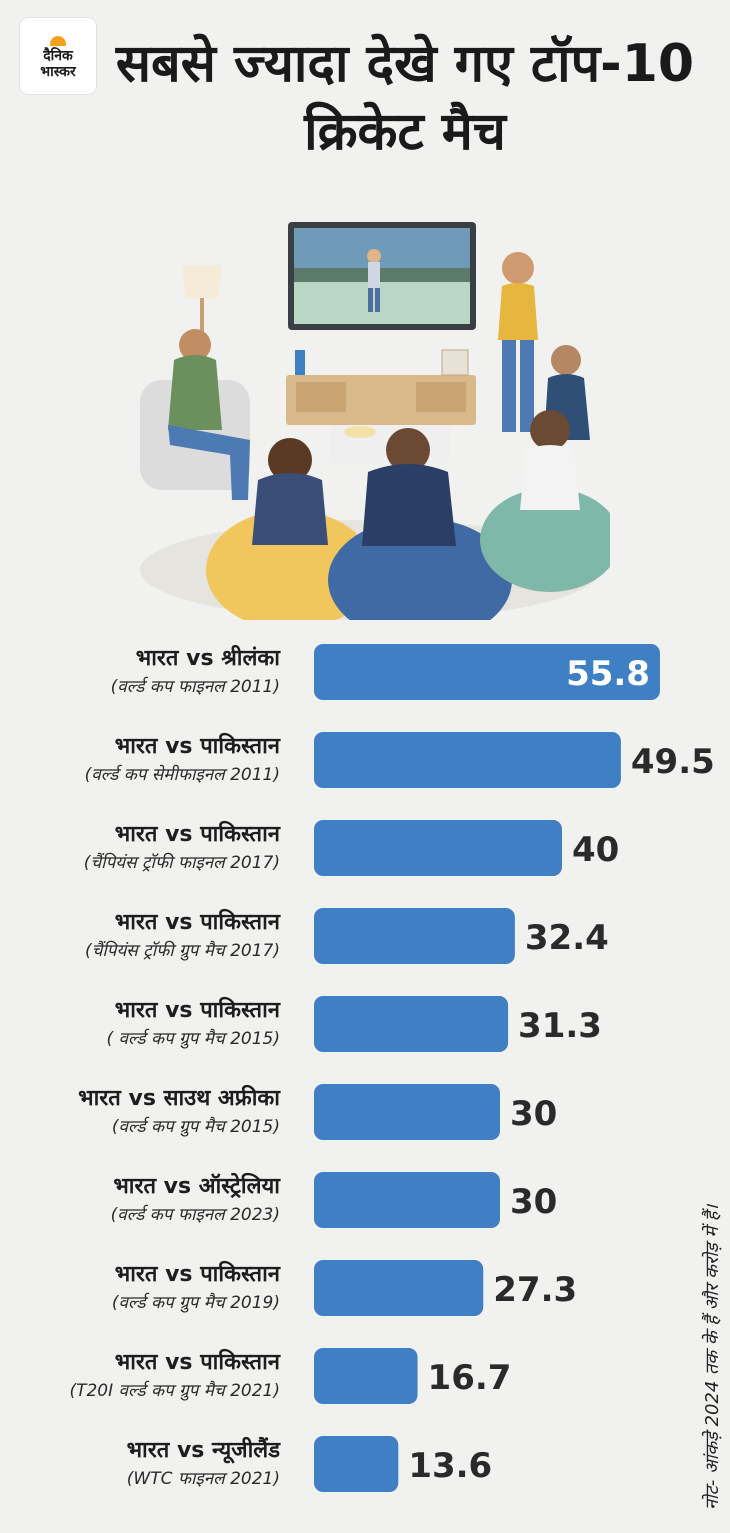  What do you see at coordinates (595, 850) in the screenshot?
I see `bar-value-label-3: 40` at bounding box center [595, 850].